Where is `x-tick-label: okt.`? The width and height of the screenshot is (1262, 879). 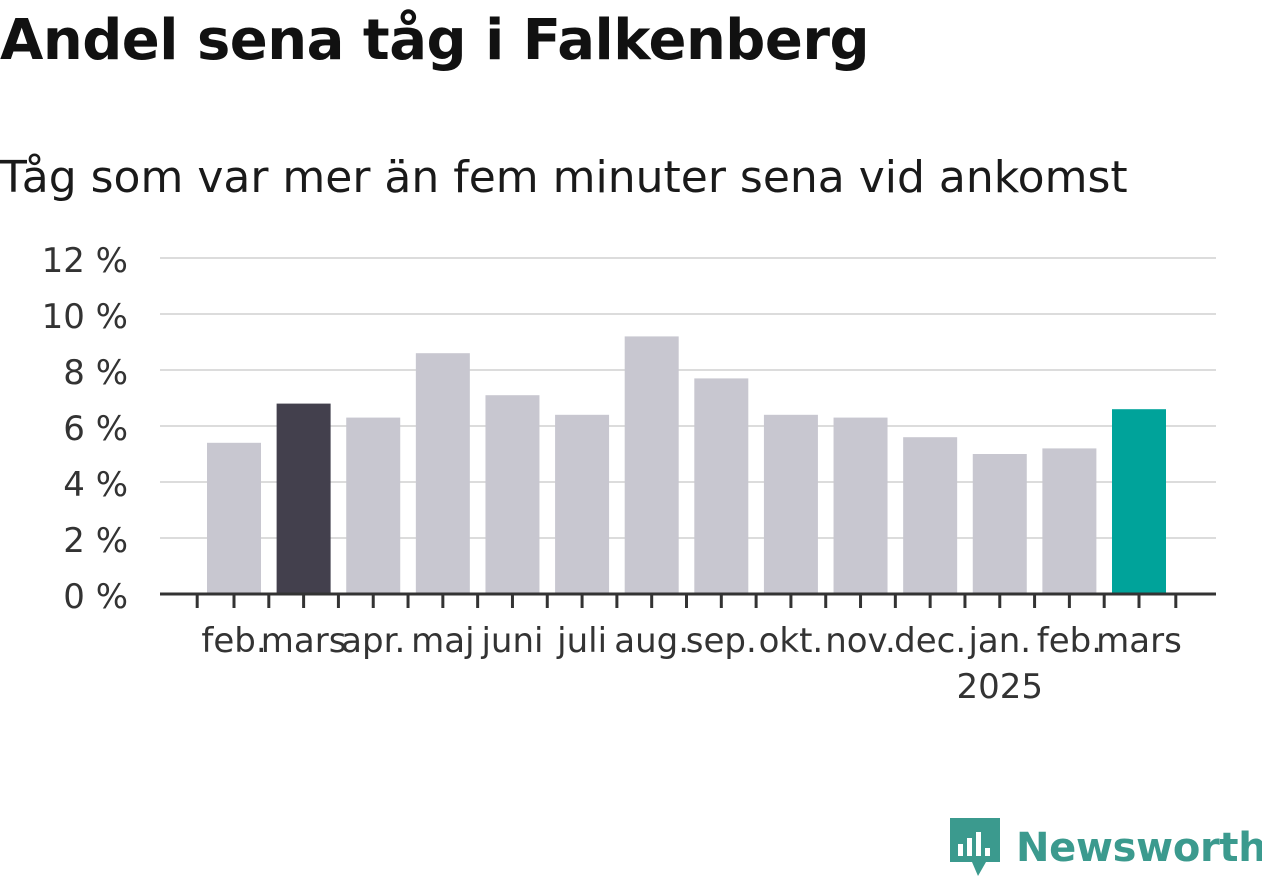 x-tick-label: okt. is located at coordinates (791, 641).